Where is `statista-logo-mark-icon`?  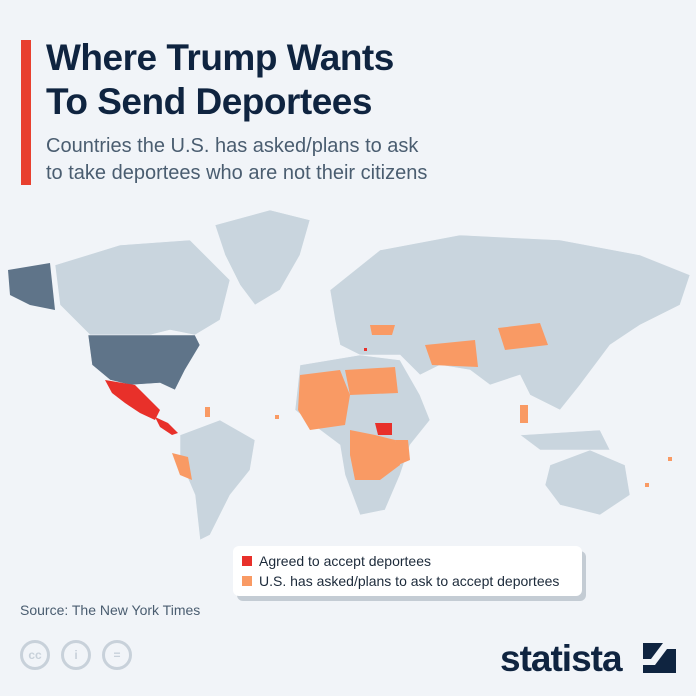 statista-logo-mark-icon is located at coordinates (659, 658).